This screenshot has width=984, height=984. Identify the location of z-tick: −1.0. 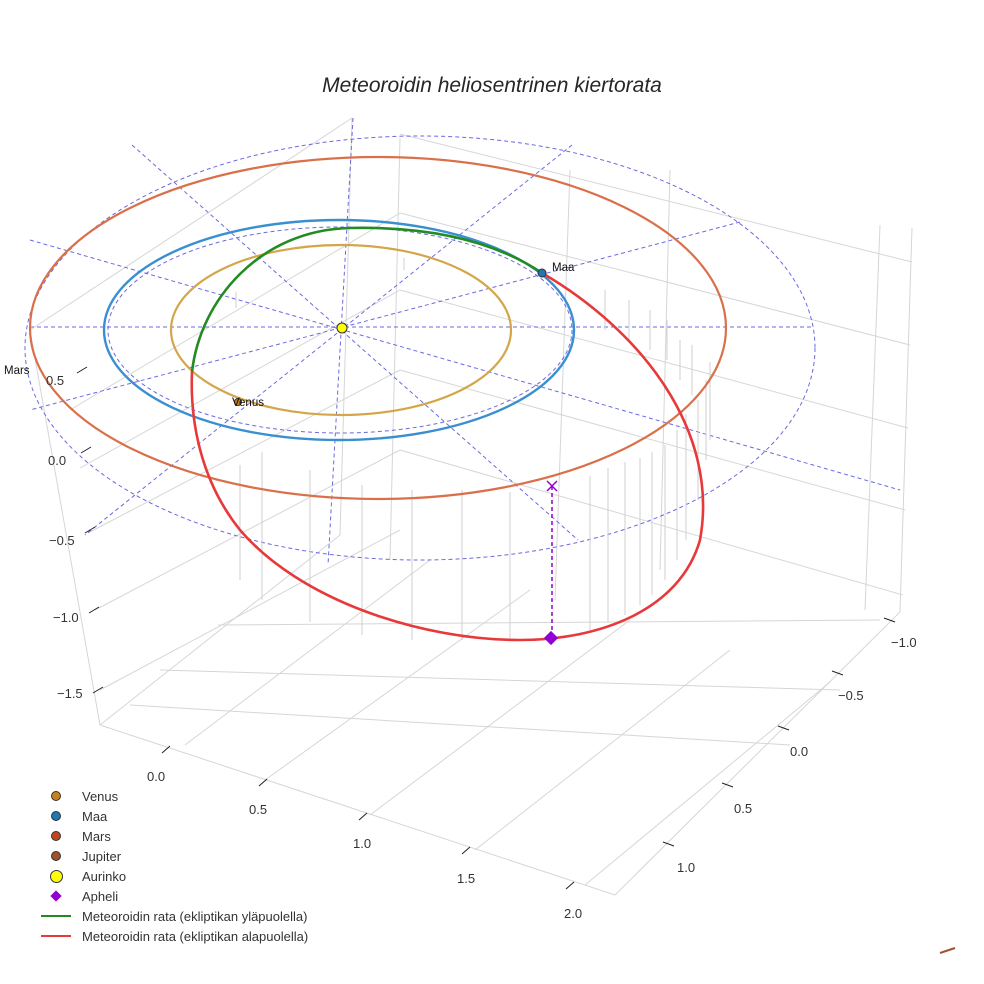
(66, 617).